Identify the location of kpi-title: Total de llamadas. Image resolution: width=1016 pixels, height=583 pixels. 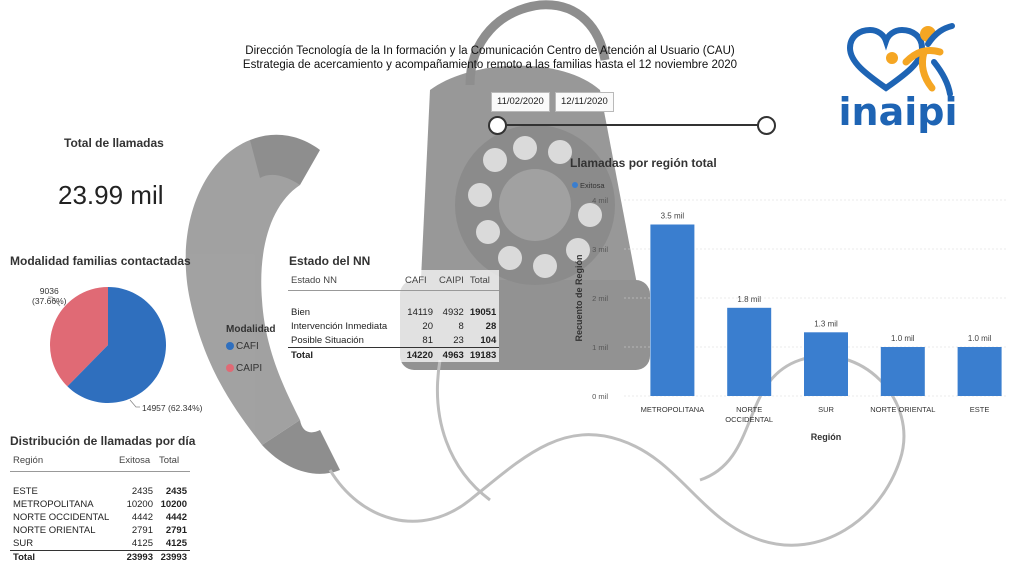
(114, 143).